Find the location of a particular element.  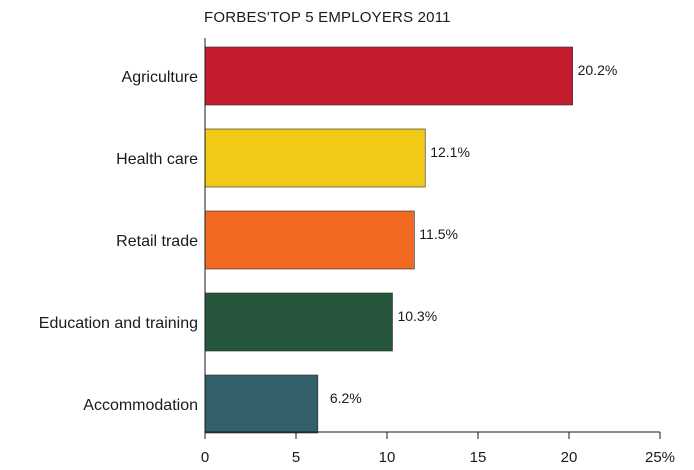

category-label-4: Education and training is located at coordinates (118, 323).